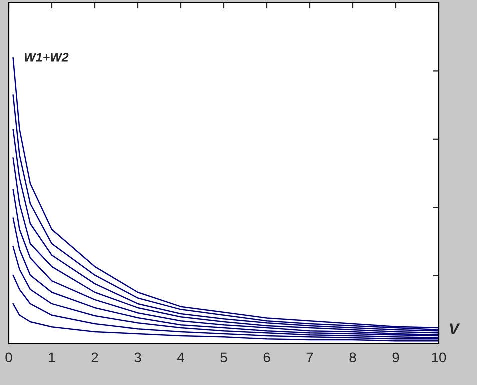 Image resolution: width=477 pixels, height=385 pixels. I want to click on x-tick-label: 0, so click(9, 357).